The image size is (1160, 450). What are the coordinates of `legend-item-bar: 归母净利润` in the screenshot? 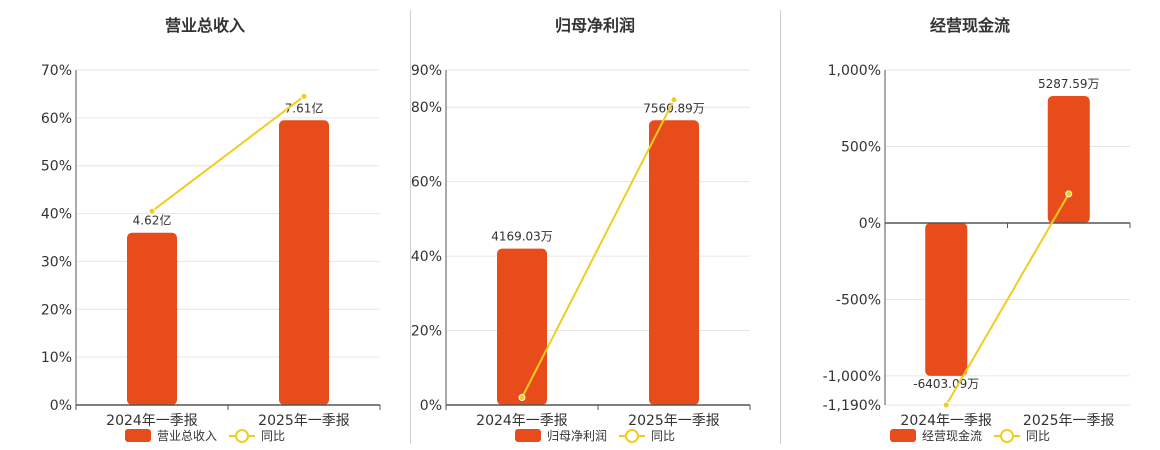 It's located at (560, 435).